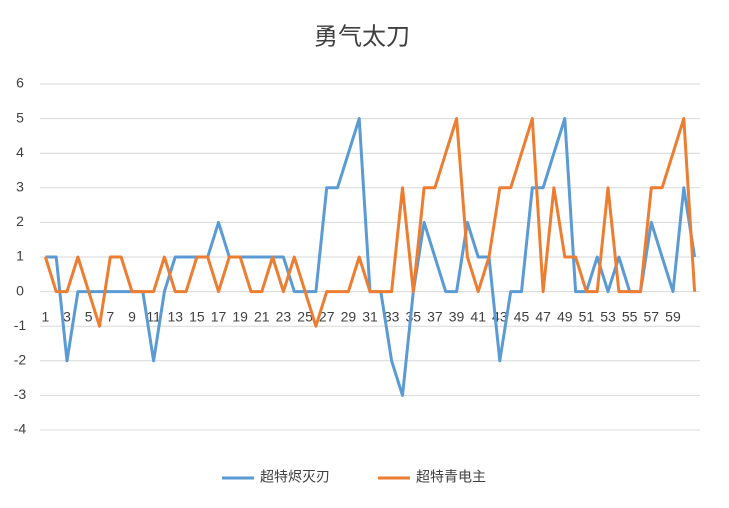 Image resolution: width=729 pixels, height=508 pixels. Describe the element at coordinates (673, 316) in the screenshot. I see `x-tick-label: 59` at that location.